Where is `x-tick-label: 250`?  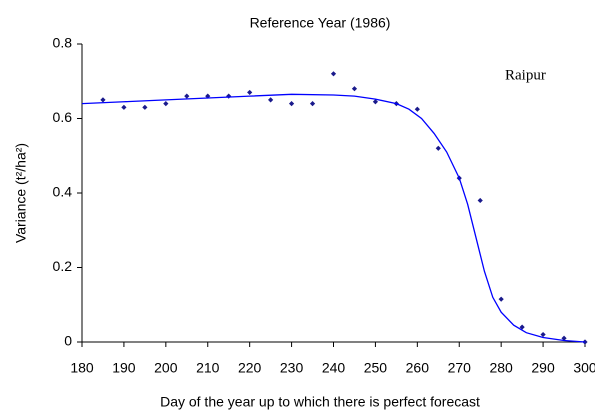 x-tick-label: 250 is located at coordinates (376, 368).